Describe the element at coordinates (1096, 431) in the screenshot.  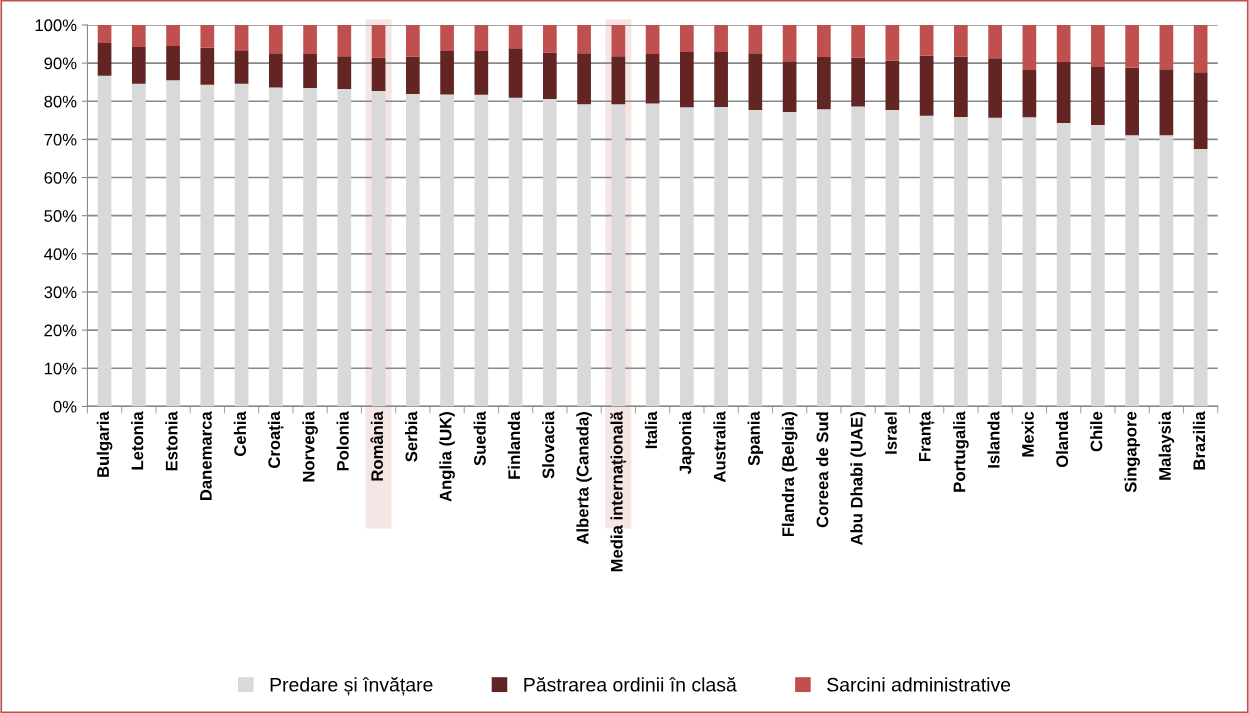
I see `x-tick-label: Chile` at that location.